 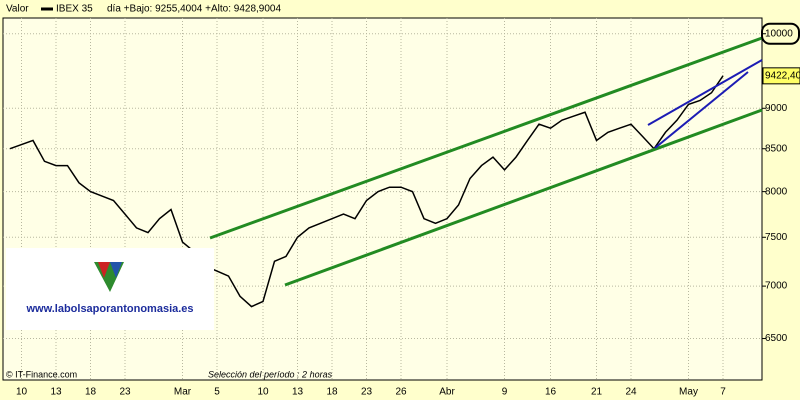 I want to click on x-tick-label: 7, so click(x=723, y=392).